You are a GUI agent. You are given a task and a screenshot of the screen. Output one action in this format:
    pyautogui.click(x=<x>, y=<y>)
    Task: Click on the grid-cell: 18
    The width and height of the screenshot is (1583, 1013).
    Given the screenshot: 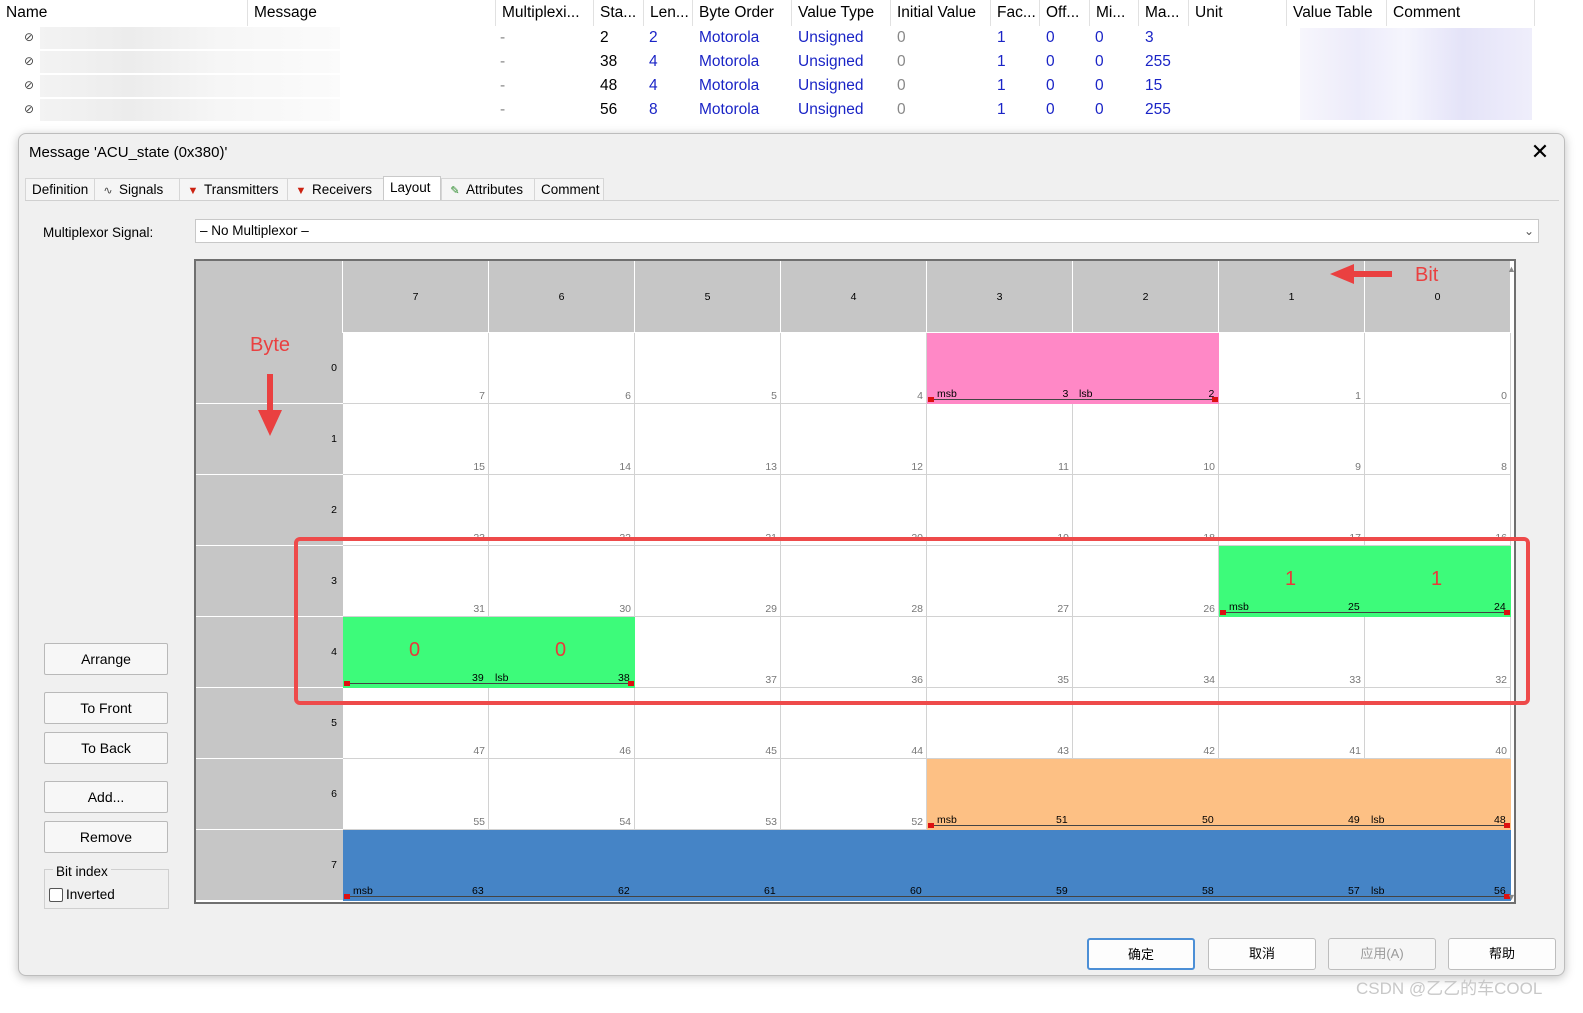 What is the action you would take?
    pyautogui.click(x=1146, y=510)
    